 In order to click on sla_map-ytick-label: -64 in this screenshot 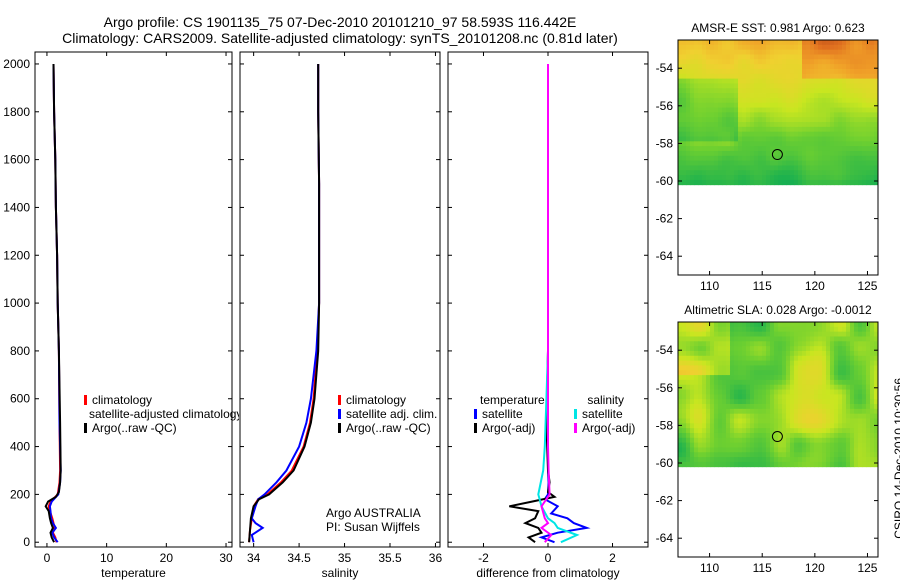, I will do `click(665, 538)`.